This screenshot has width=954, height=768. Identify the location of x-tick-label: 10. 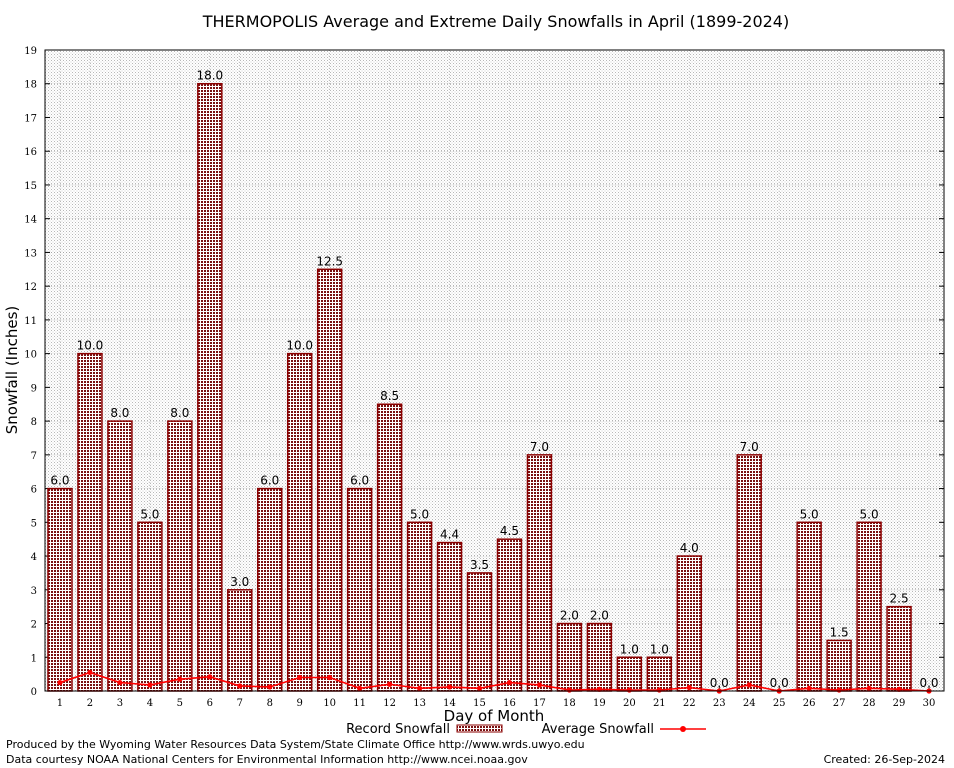
(329, 703).